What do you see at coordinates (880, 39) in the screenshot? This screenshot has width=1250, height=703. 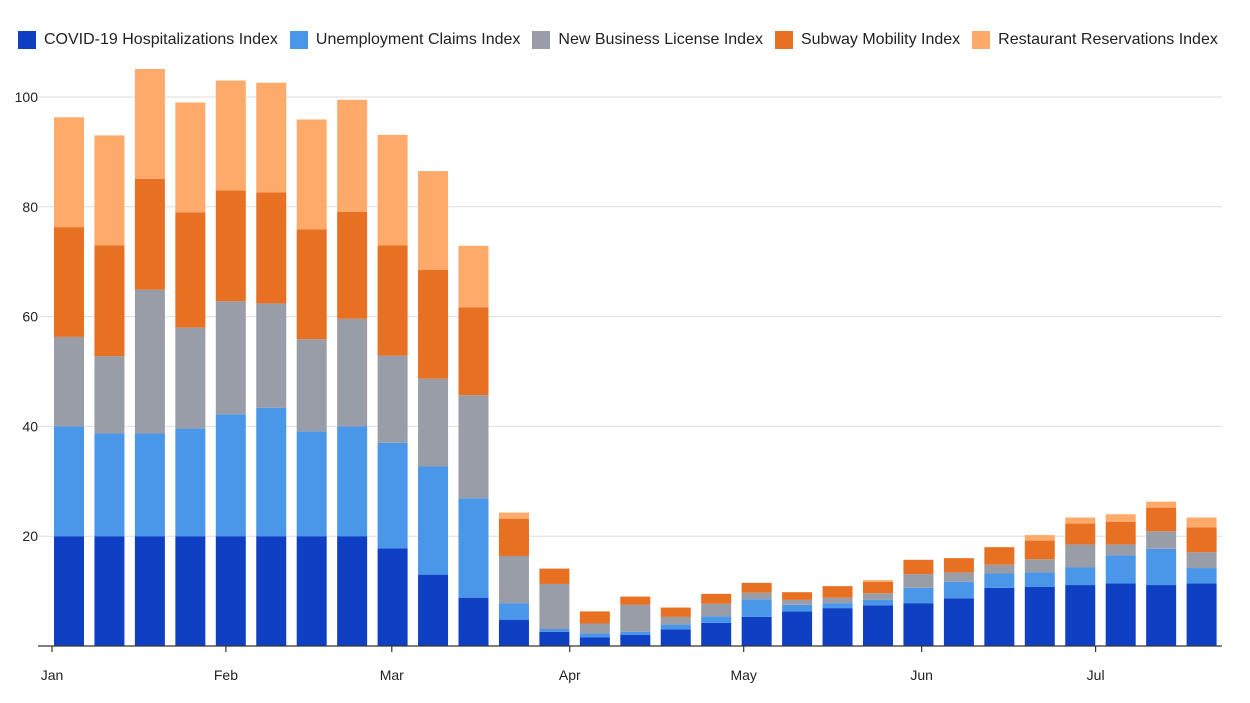 I see `legend-label: Subway Mobility Index` at bounding box center [880, 39].